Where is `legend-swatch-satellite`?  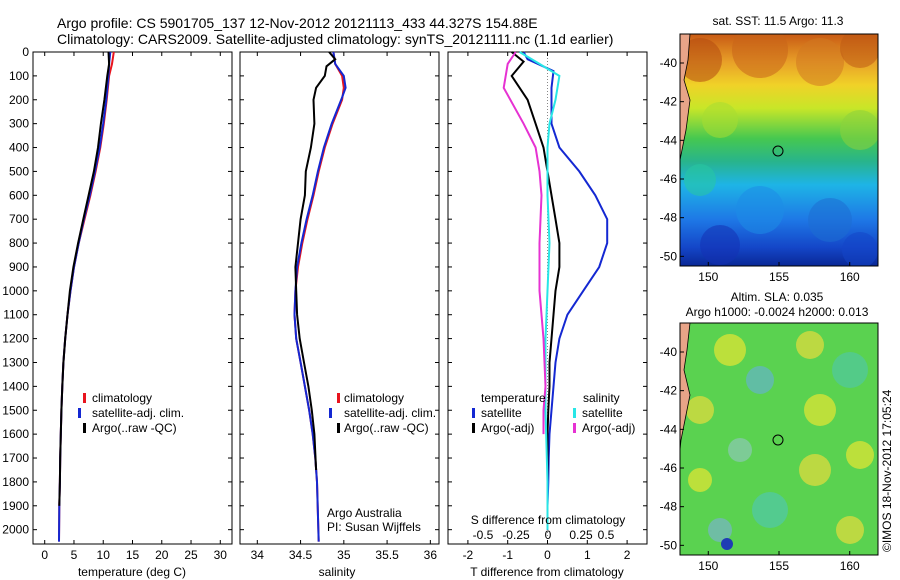
legend-swatch-satellite is located at coordinates (330, 413).